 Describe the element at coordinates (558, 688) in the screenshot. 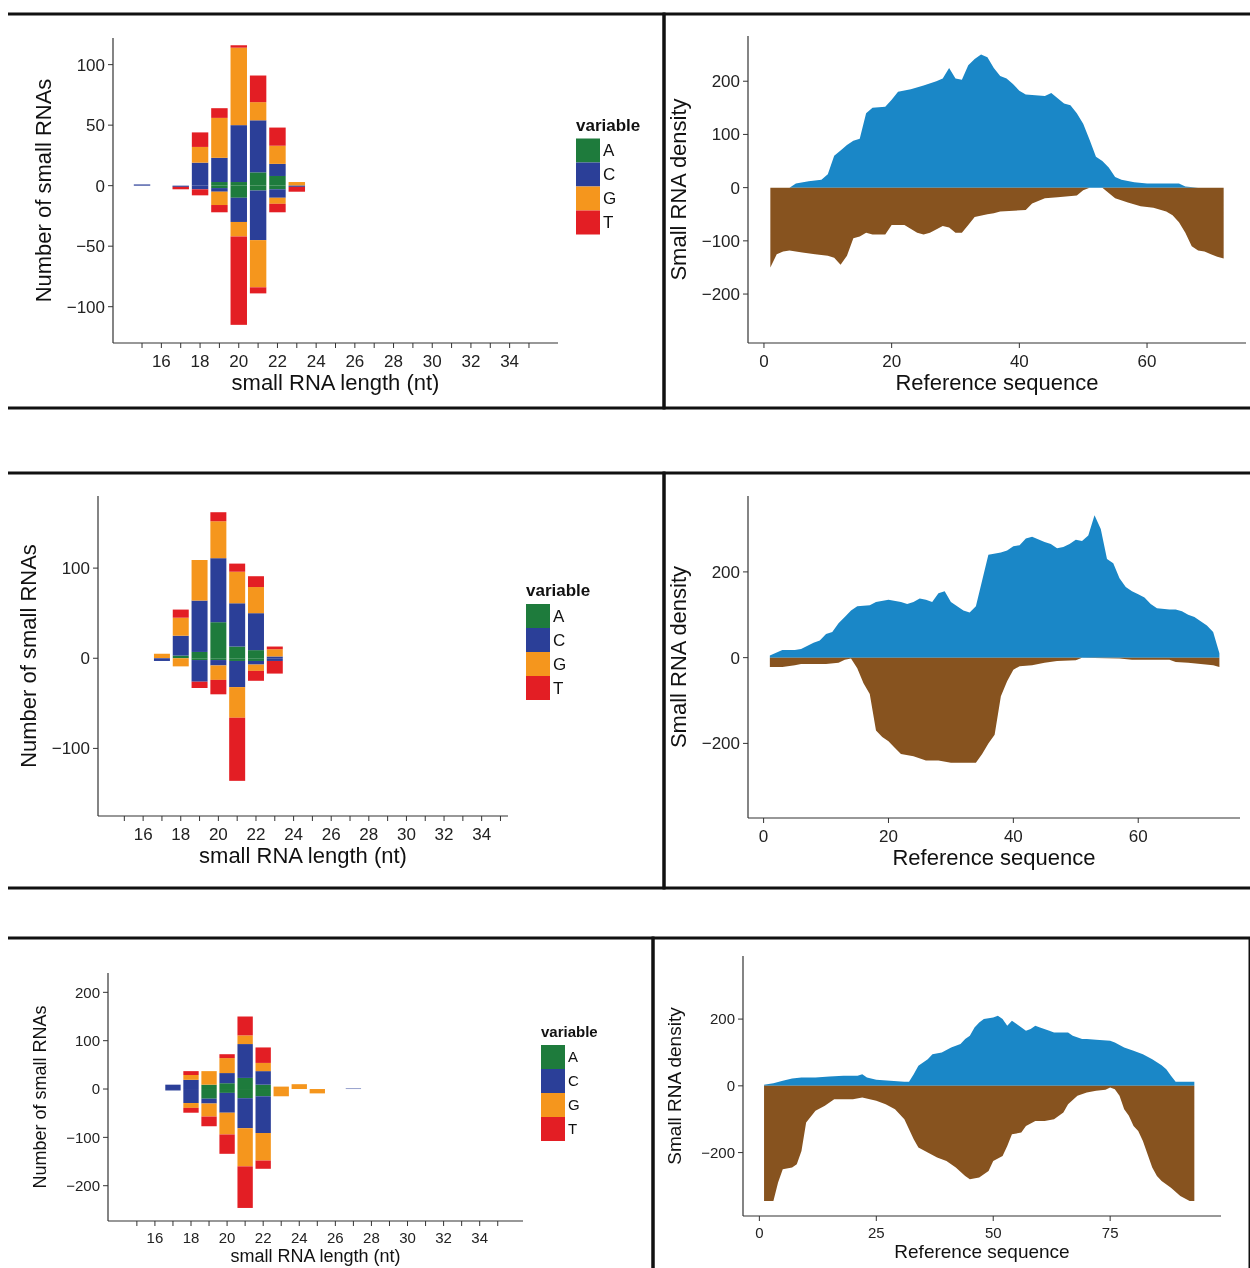

I see `legend-label: T` at that location.